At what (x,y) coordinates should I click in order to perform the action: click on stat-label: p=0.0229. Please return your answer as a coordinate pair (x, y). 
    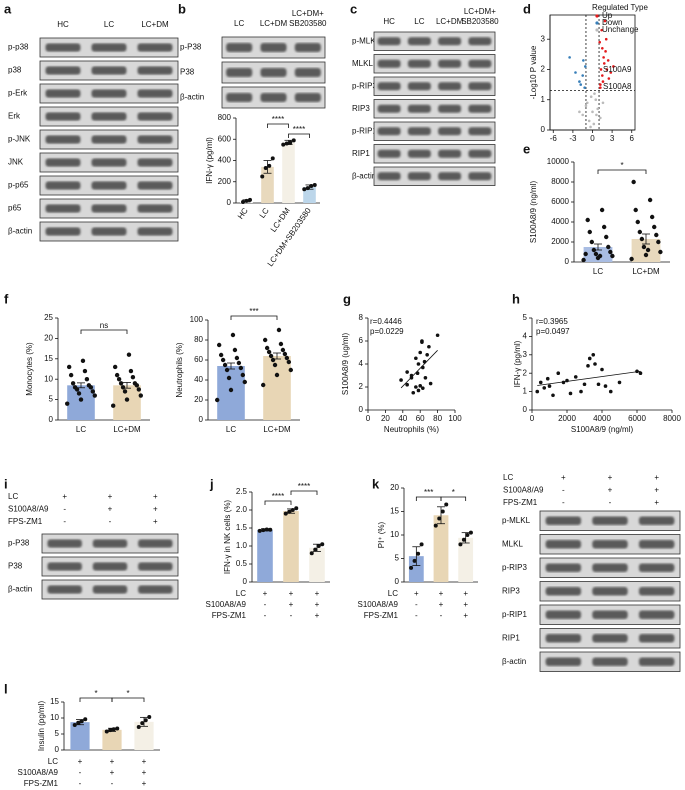
    Looking at the image, I should click on (387, 331).